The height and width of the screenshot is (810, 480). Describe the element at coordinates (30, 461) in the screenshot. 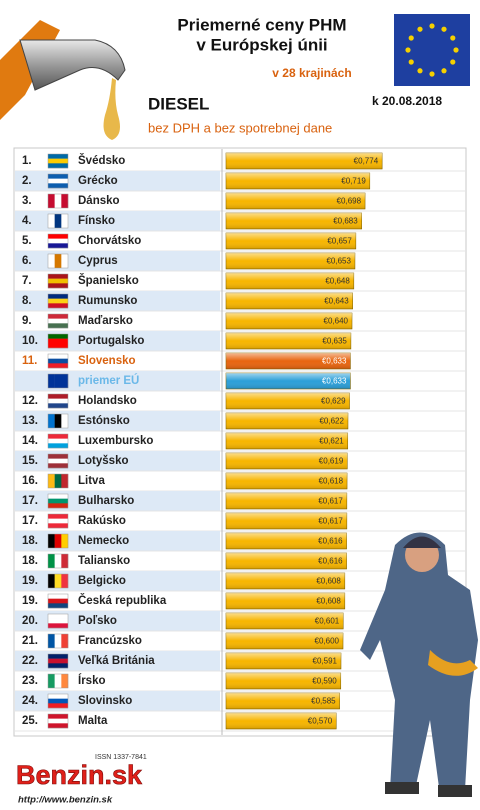

I see `rank: 15.` at that location.